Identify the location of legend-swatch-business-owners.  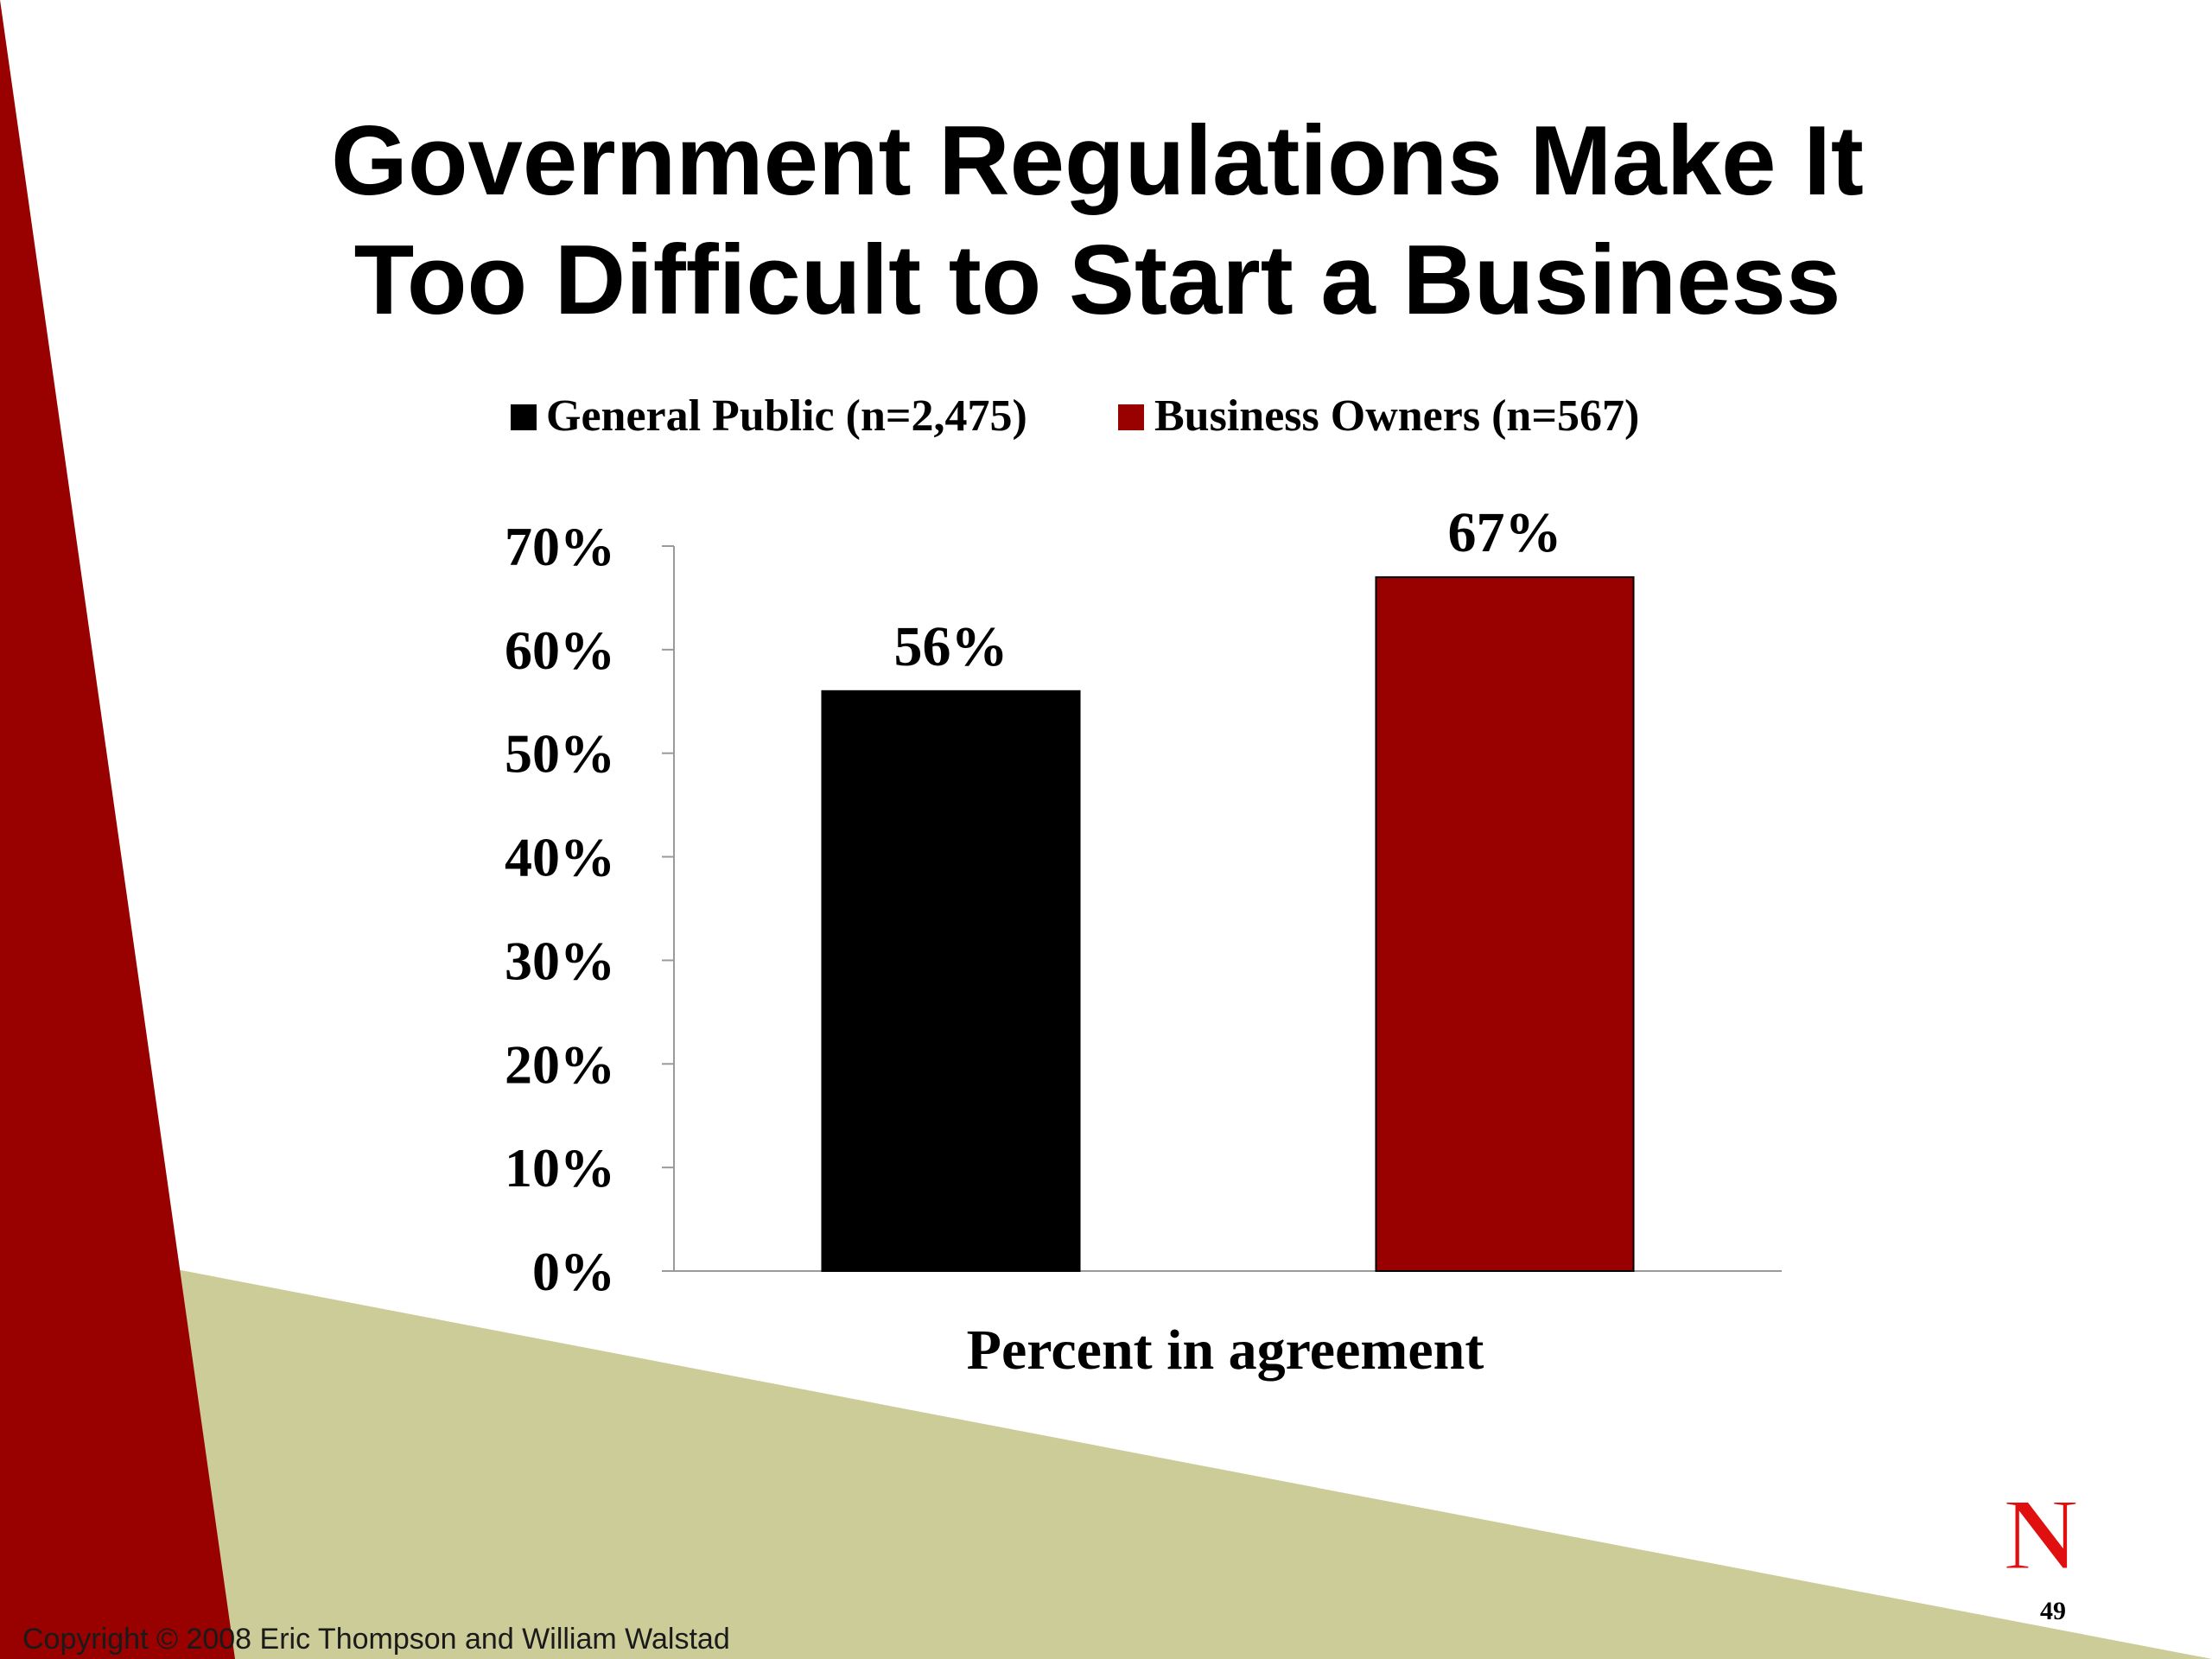
(1131, 417).